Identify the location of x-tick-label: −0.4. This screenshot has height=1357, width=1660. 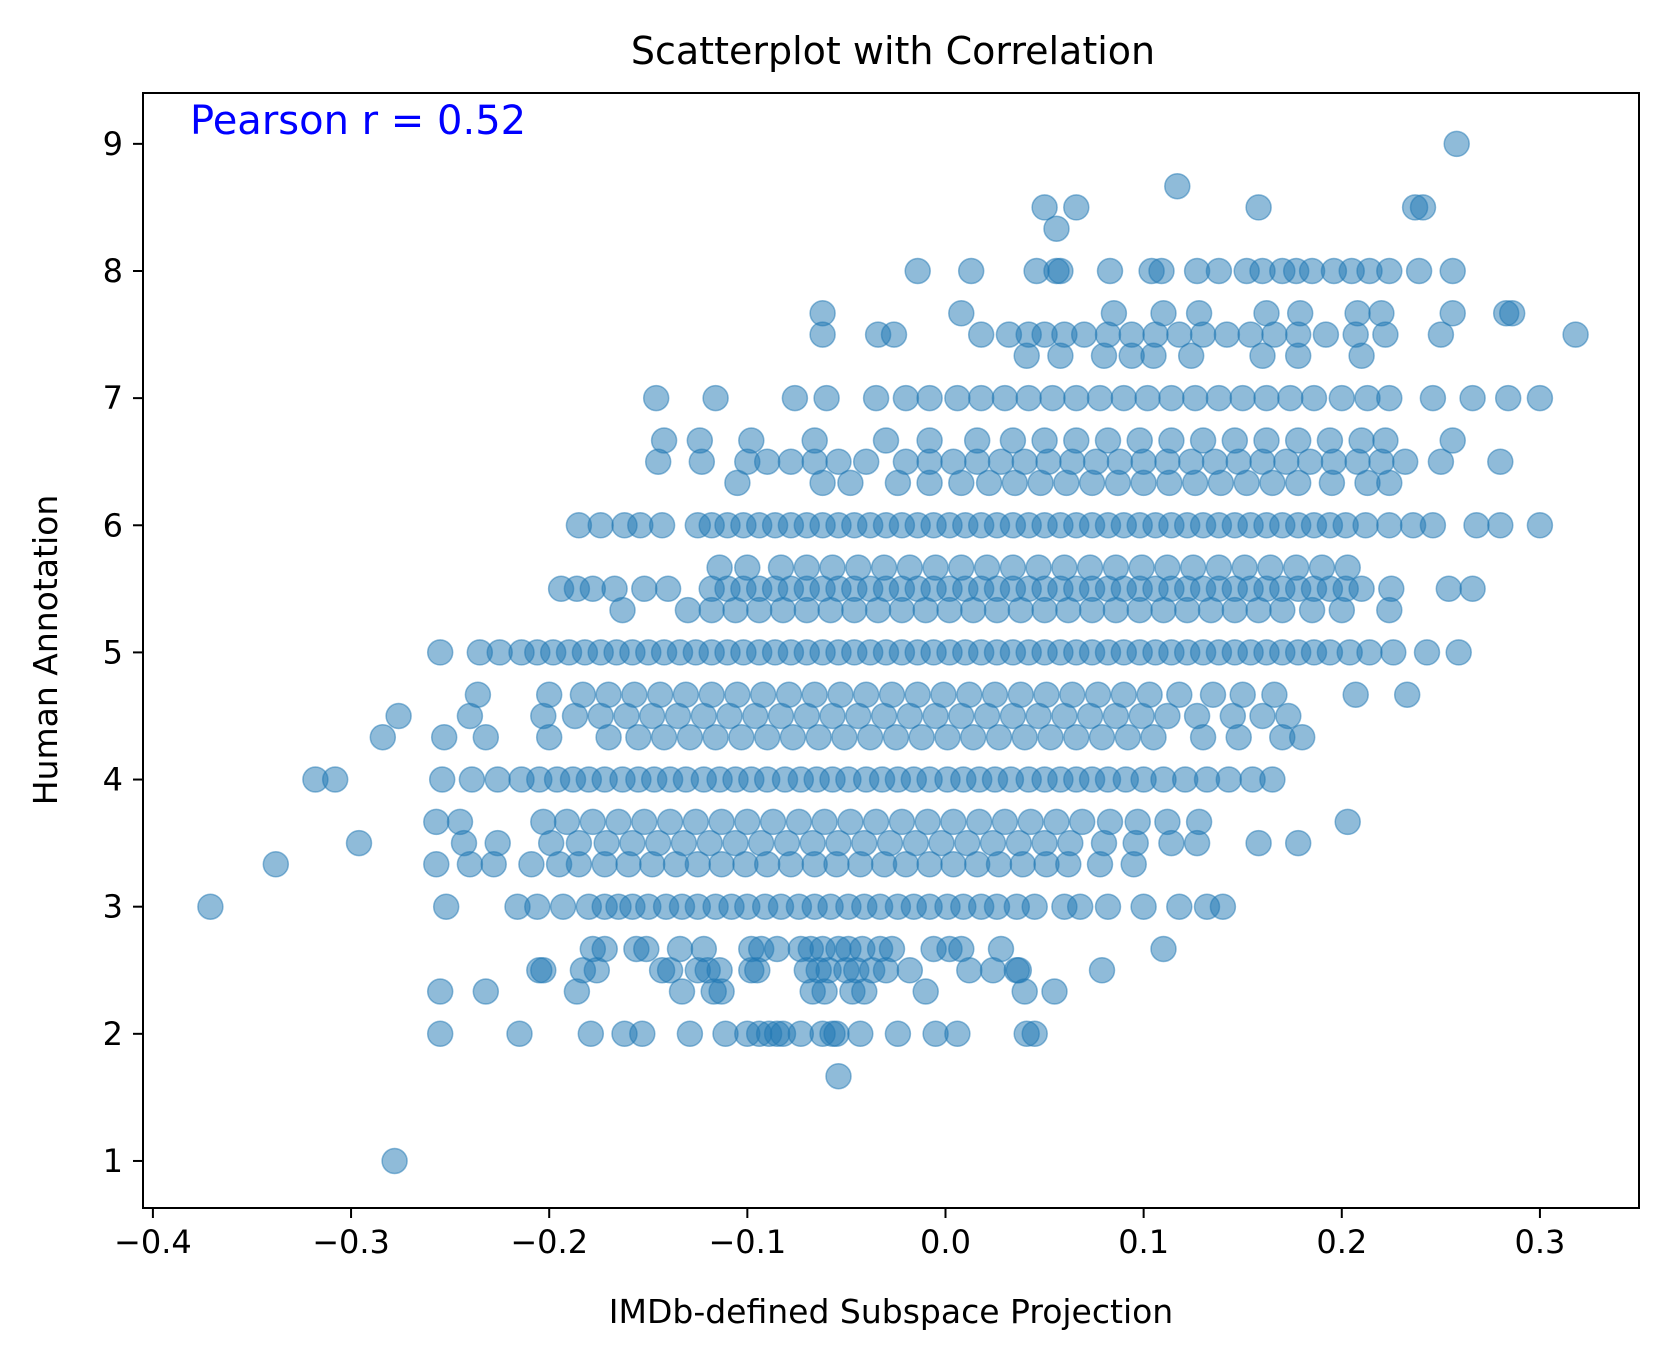
(153, 1242).